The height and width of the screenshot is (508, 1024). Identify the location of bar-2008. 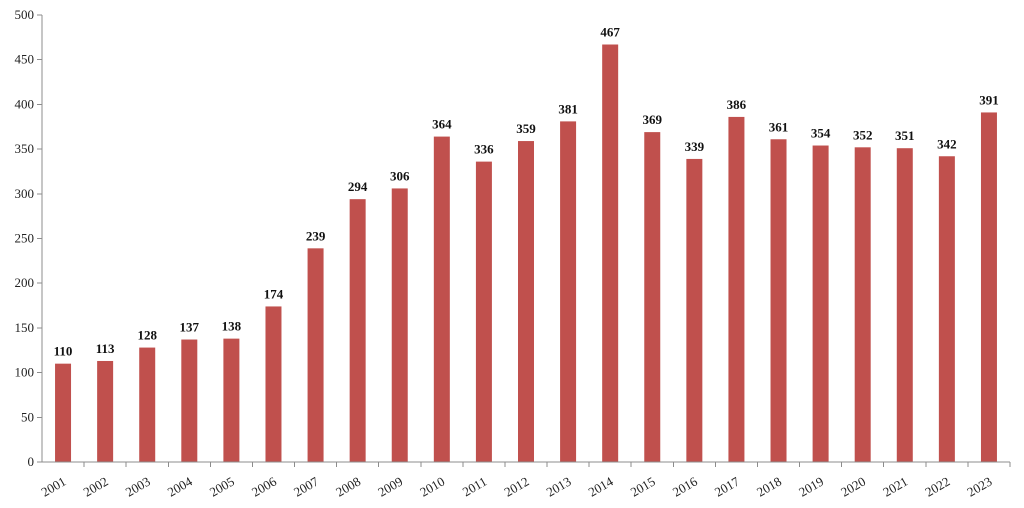
(357, 330).